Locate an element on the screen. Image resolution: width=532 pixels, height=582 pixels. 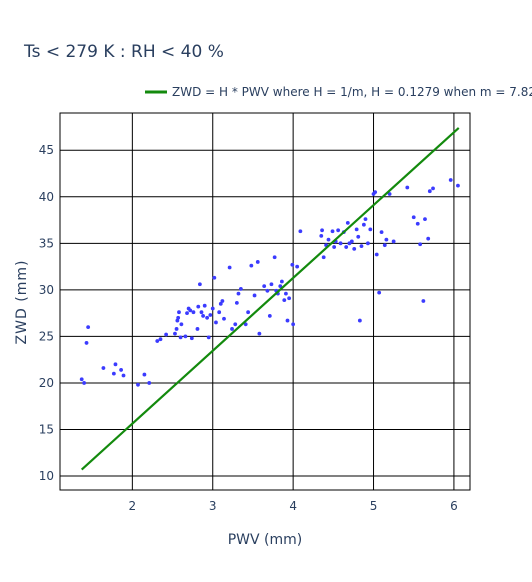
x-tick-label: 6 is located at coordinates (454, 506).